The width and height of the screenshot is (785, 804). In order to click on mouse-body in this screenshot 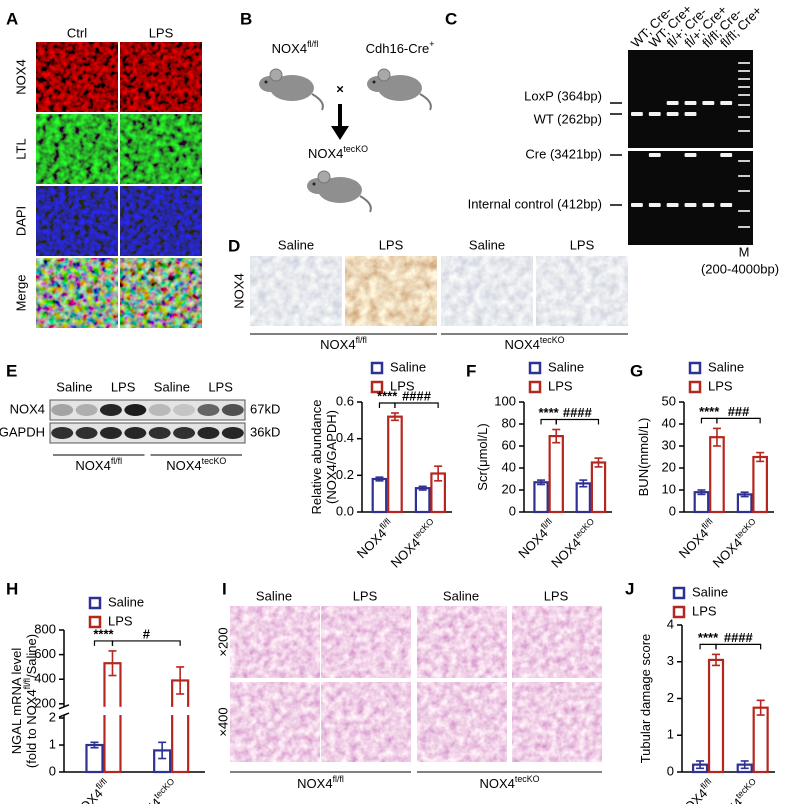, I will do `click(400, 88)`.